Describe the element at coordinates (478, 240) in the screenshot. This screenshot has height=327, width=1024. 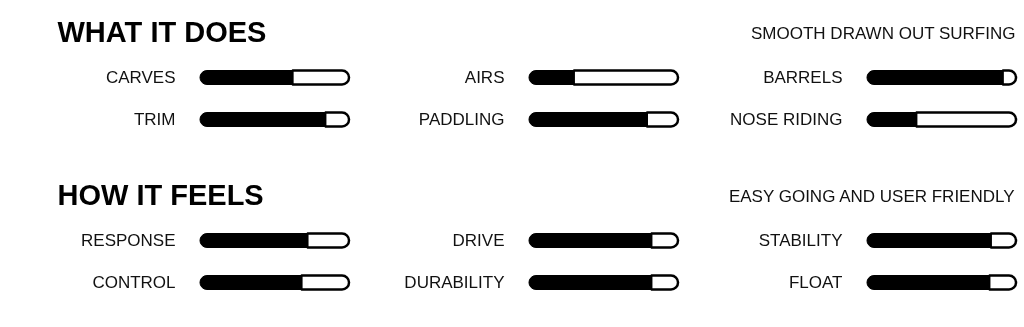
I see `y-tick-label: DRIVE` at that location.